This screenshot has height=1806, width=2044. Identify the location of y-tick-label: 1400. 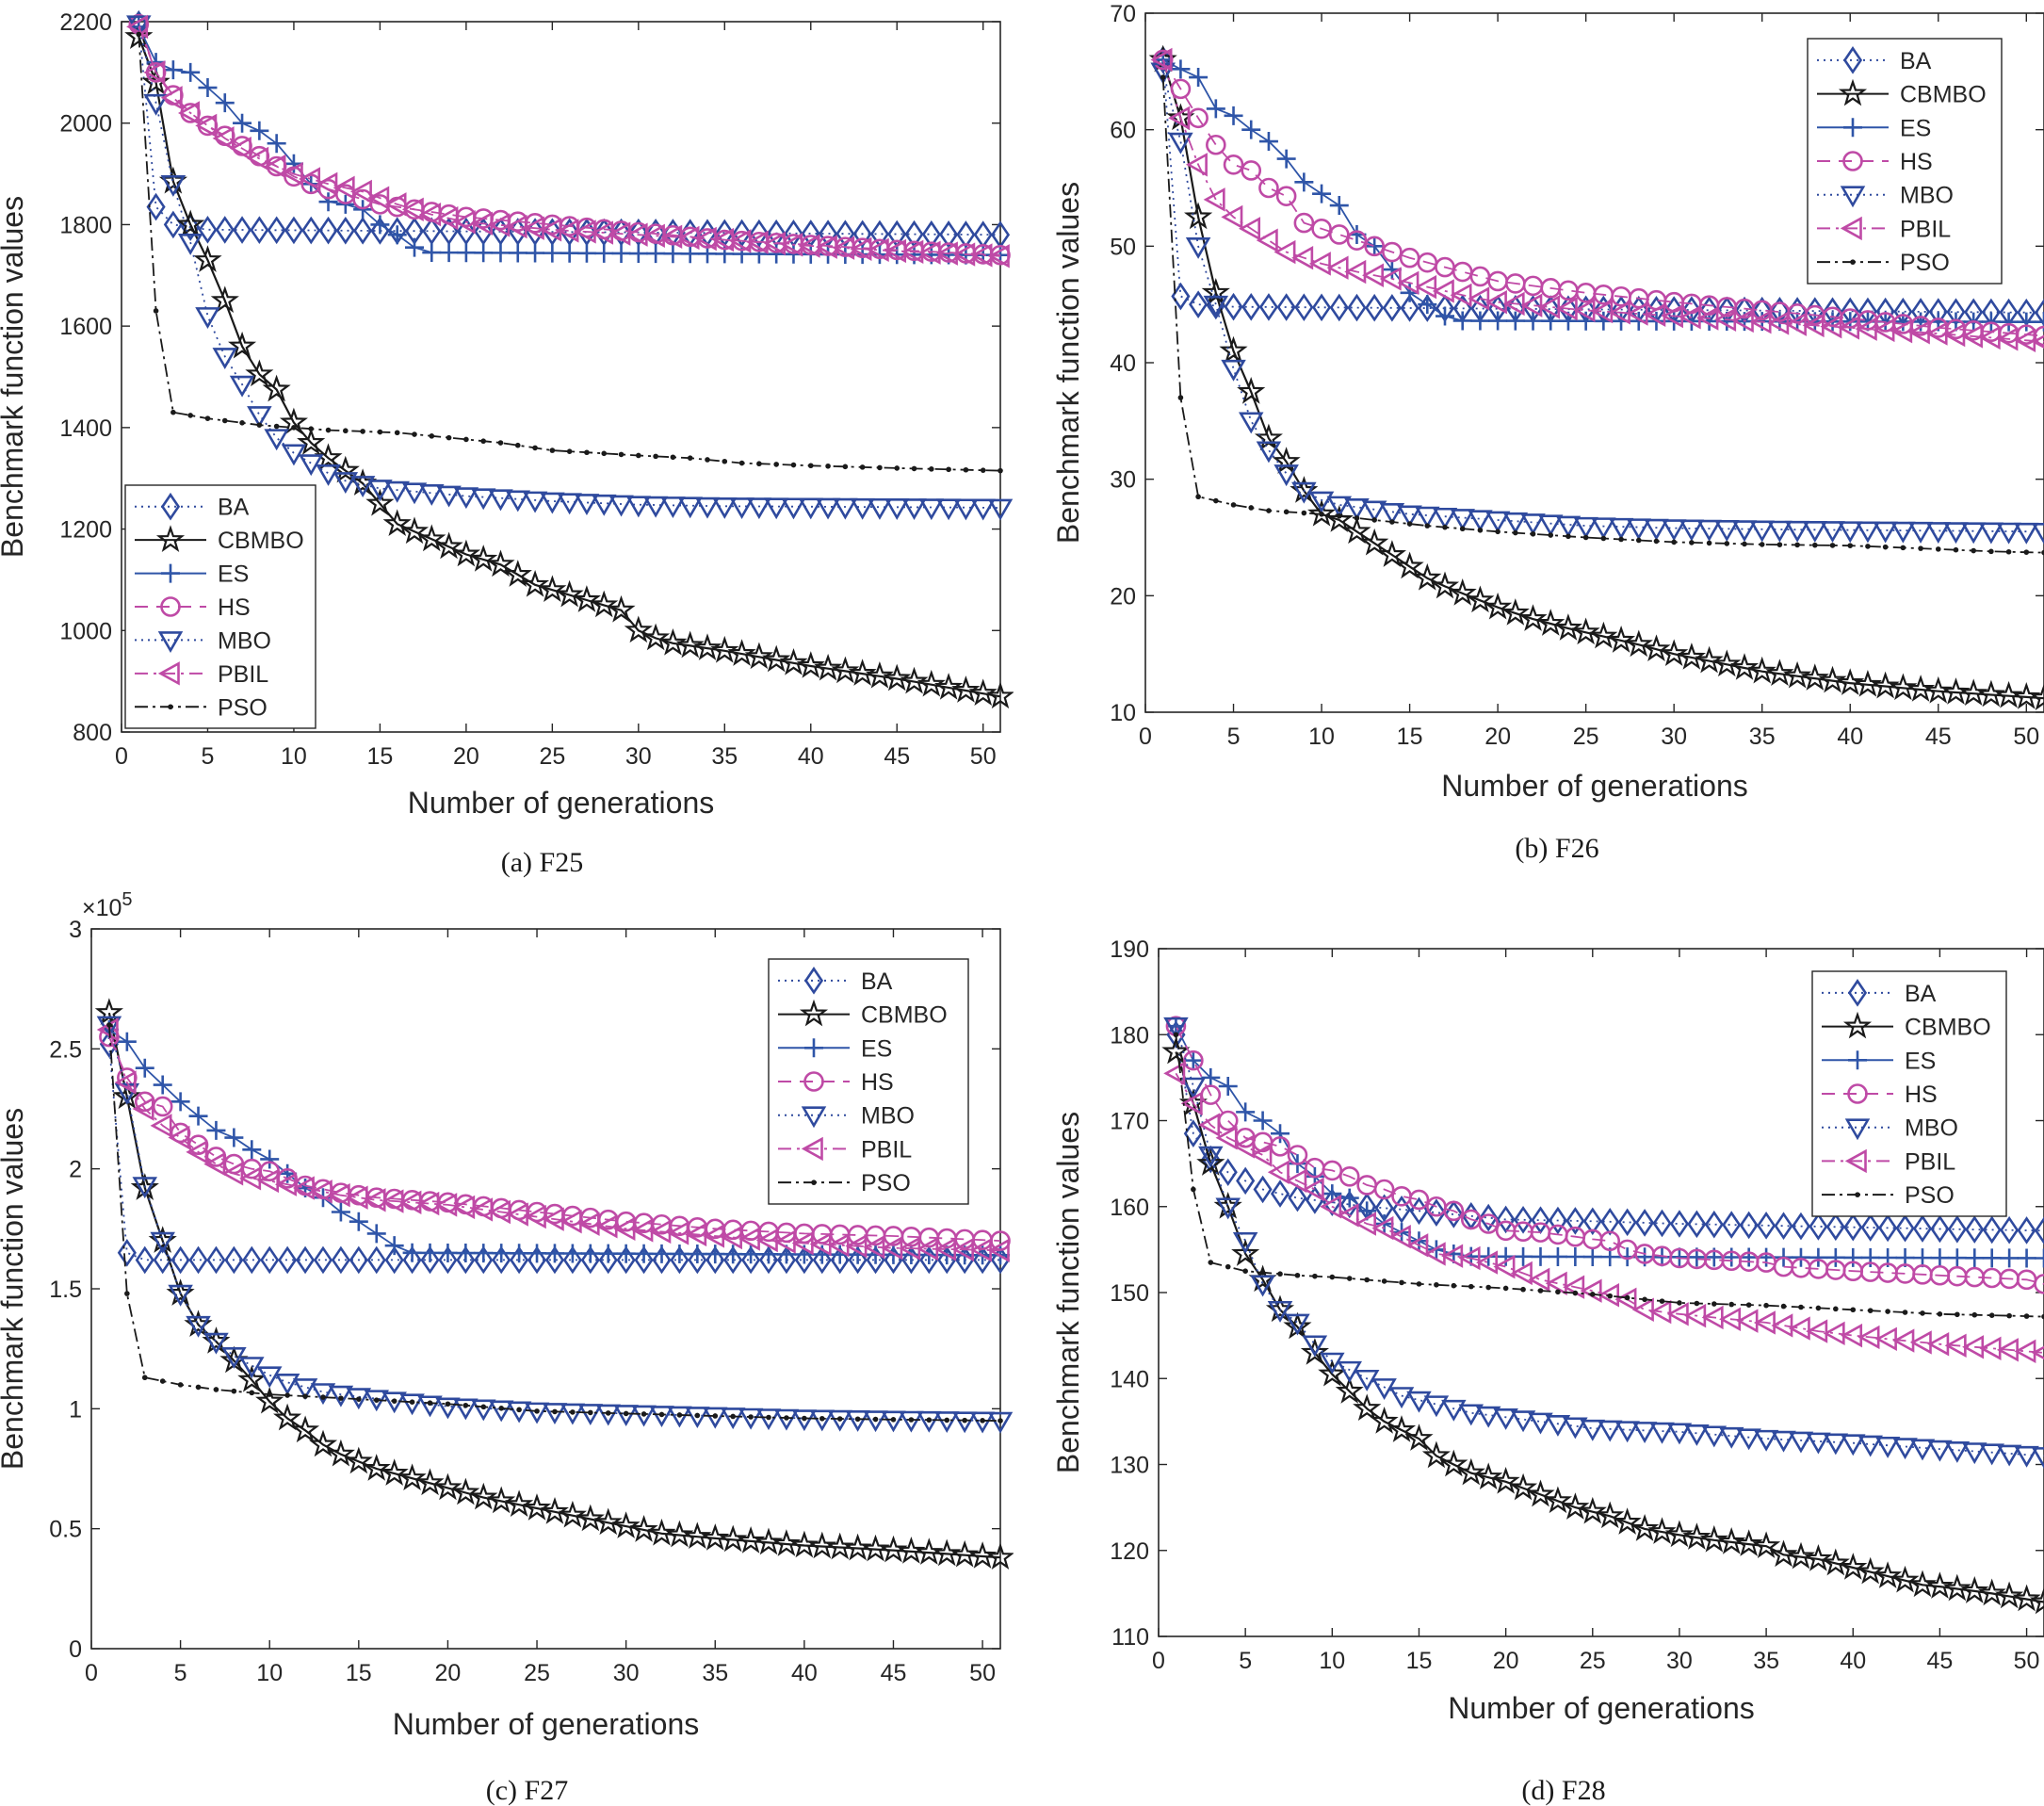
(85, 428).